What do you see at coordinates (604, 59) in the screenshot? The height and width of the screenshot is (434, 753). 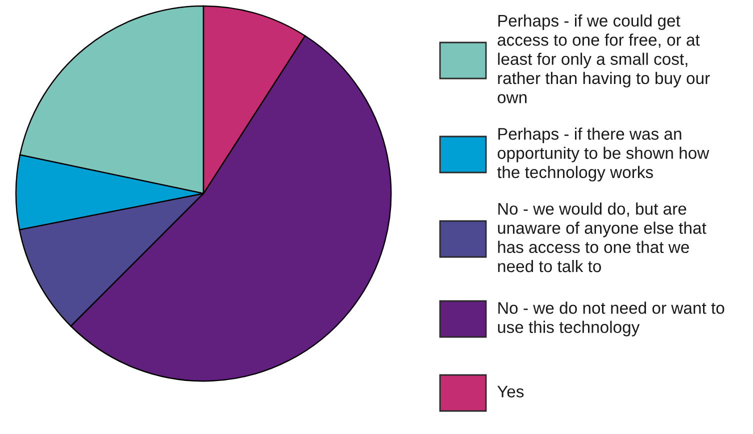 I see `legend-label: Perhaps - if we could get access to one for free, or at least for only a small cost, rather than having to buy our own` at bounding box center [604, 59].